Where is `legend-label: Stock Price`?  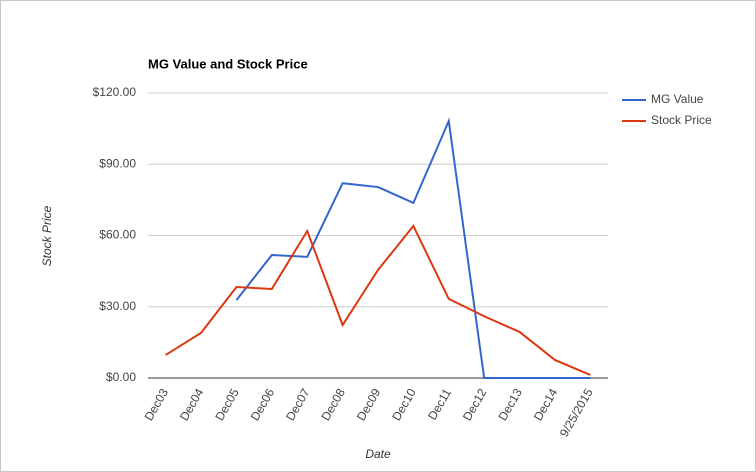
legend-label: Stock Price is located at coordinates (681, 120).